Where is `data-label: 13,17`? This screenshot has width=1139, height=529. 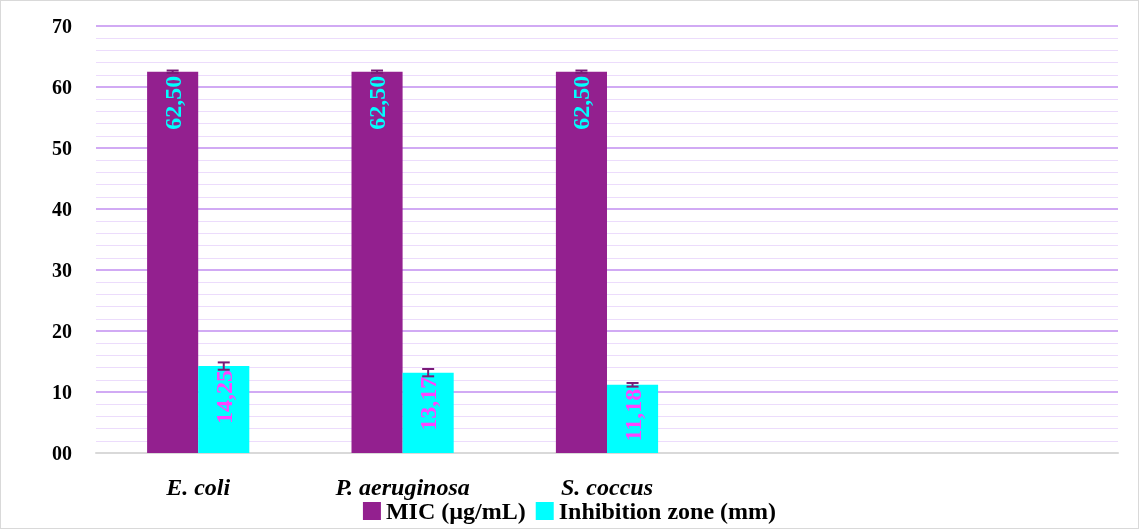
data-label: 13,17 is located at coordinates (428, 403).